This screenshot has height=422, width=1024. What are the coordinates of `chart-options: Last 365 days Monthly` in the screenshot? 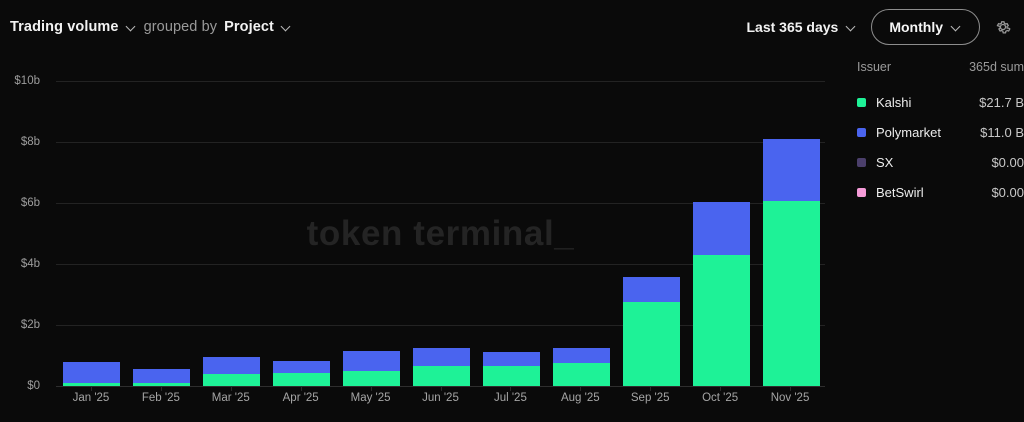 It's located at (880, 27).